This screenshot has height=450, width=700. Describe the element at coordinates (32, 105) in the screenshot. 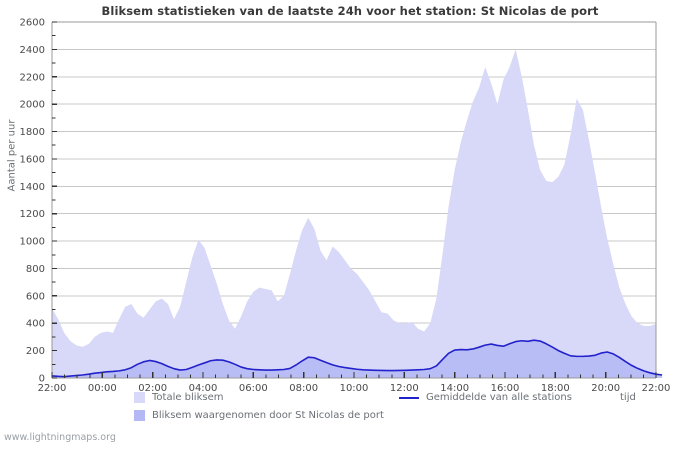

I see `svg-text: 2000` at that location.